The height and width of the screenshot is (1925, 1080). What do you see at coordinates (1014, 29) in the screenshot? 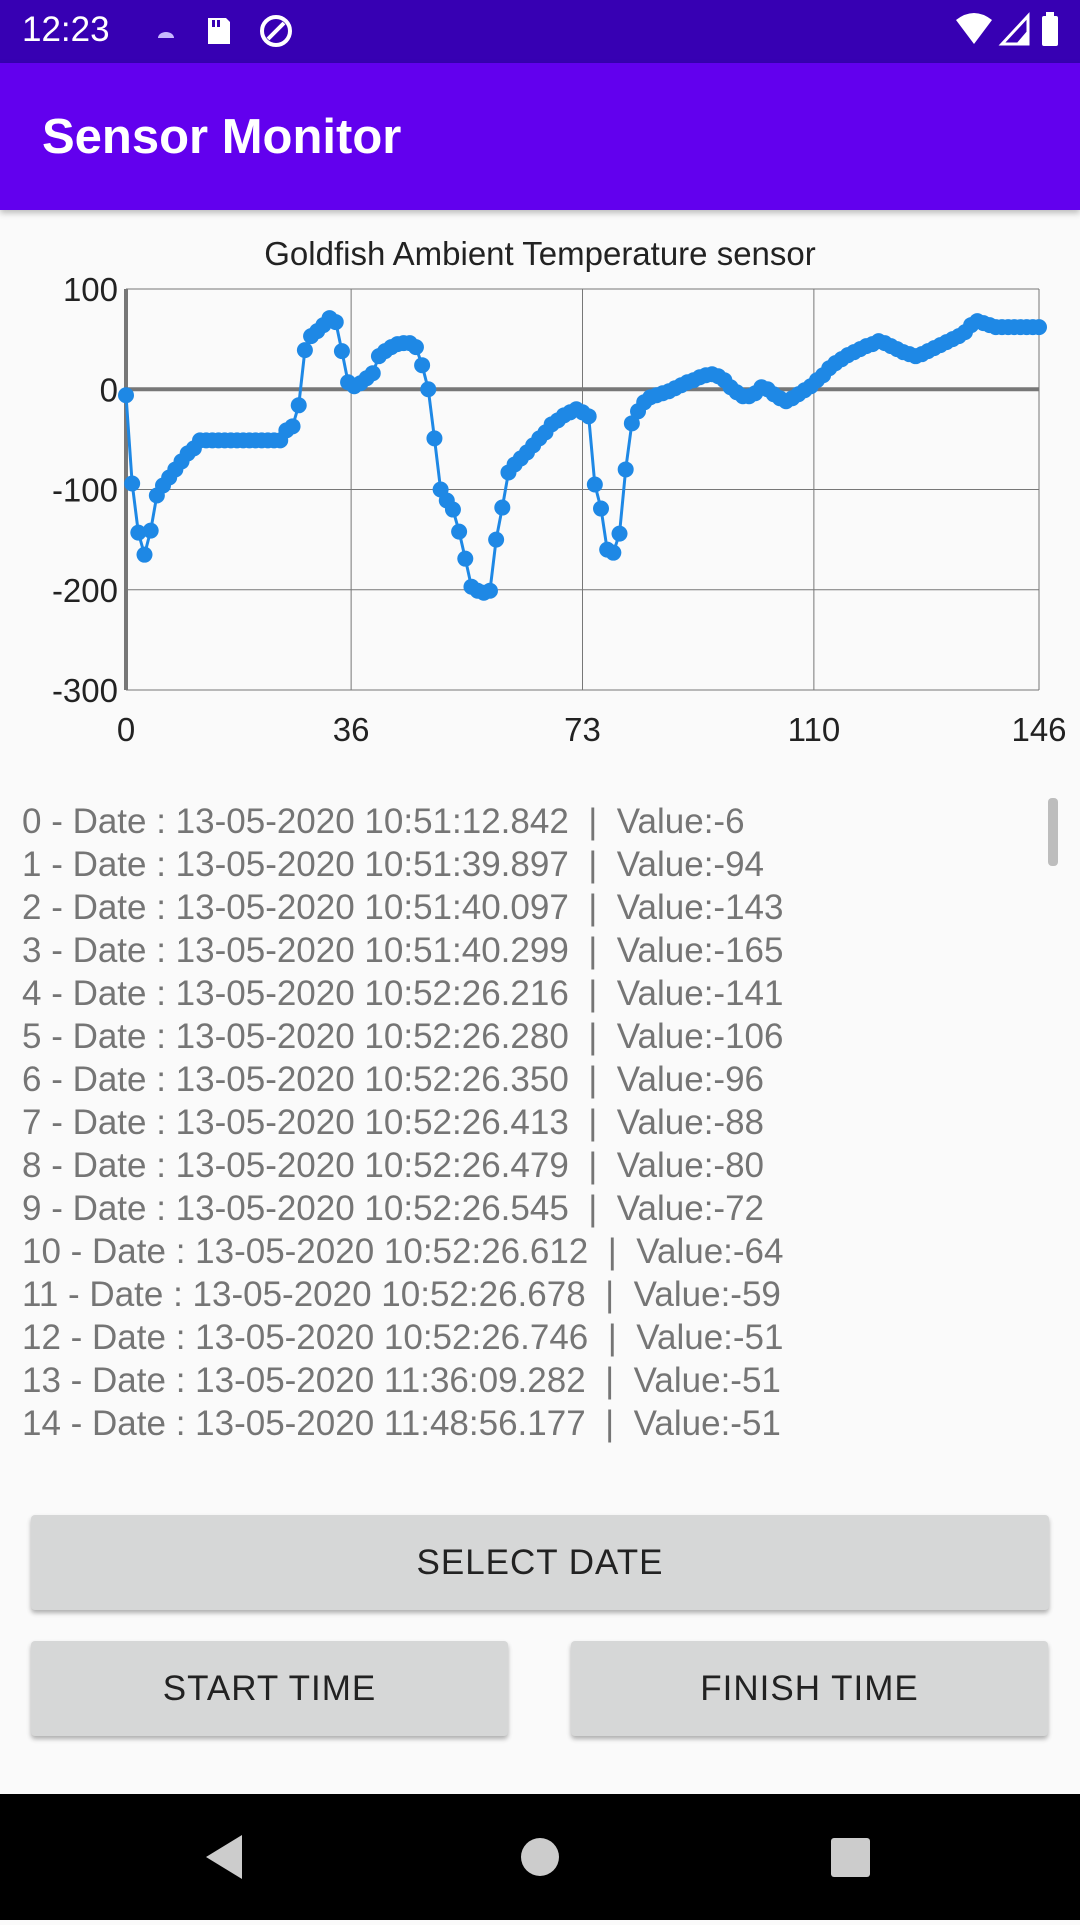
I see `signal-icon` at bounding box center [1014, 29].